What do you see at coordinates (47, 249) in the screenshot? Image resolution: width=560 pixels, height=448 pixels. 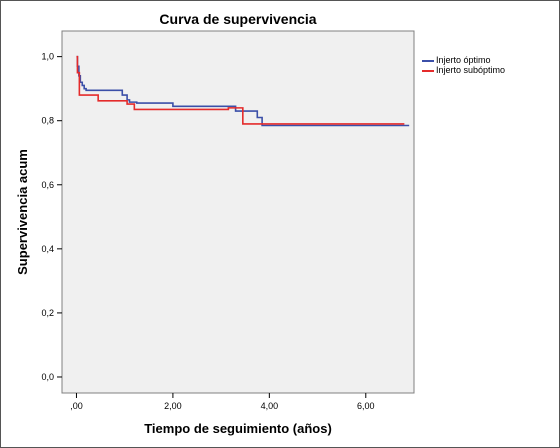 I see `y-tick-label: 0,4` at bounding box center [47, 249].